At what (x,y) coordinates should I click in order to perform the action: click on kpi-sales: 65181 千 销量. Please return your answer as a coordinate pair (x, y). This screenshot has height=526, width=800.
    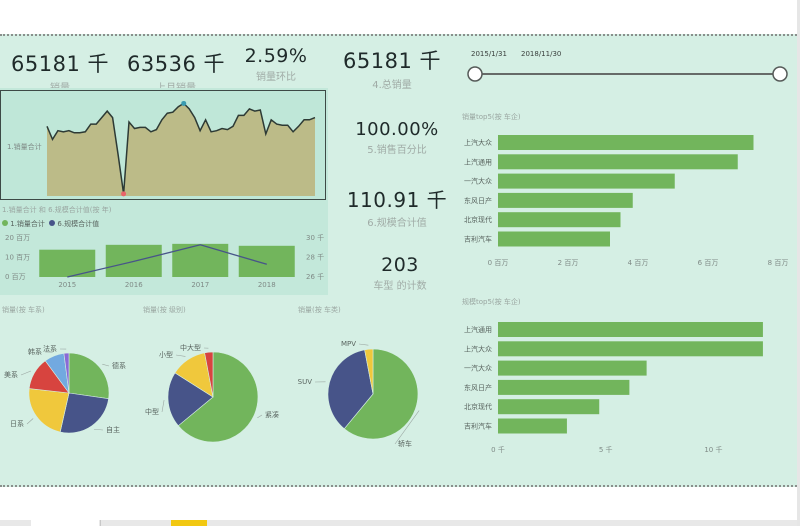
    Looking at the image, I should click on (60, 71).